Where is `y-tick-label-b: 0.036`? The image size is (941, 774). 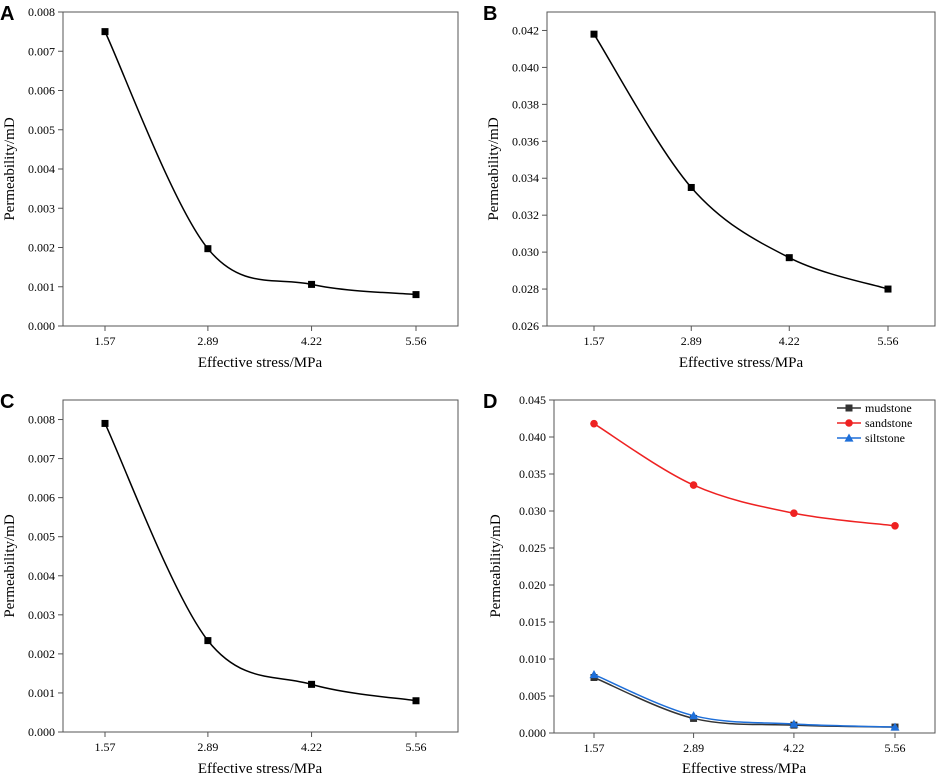 y-tick-label-b: 0.036 is located at coordinates (525, 141).